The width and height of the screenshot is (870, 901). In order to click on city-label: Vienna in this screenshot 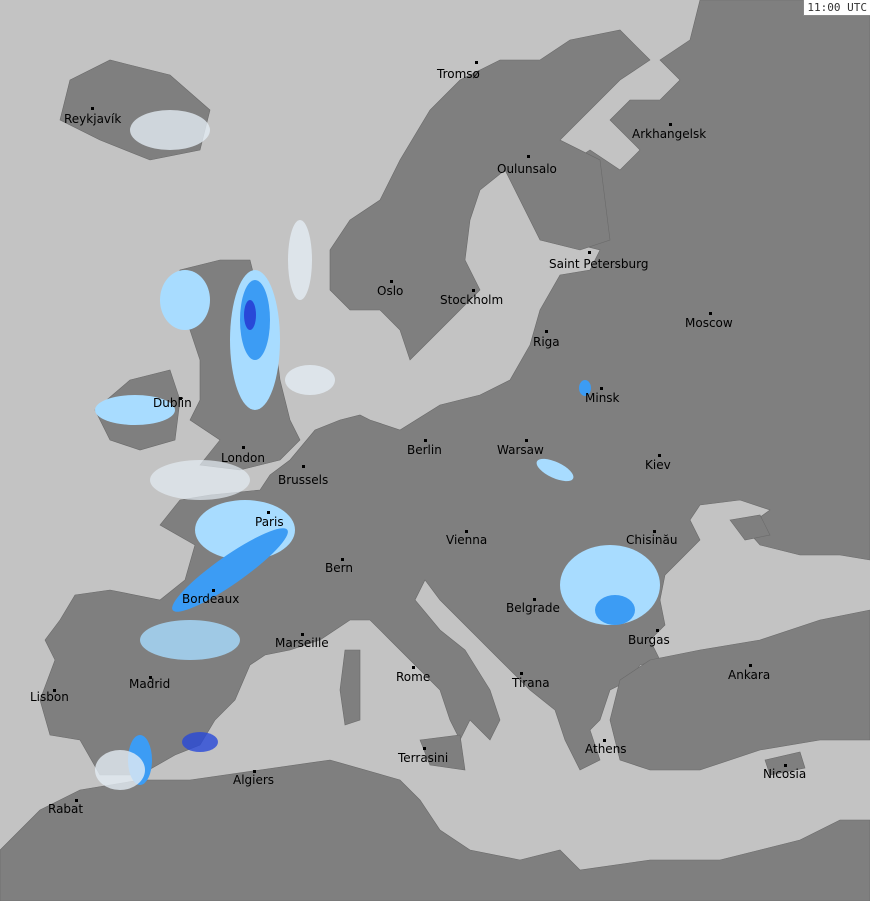, I will do `click(467, 540)`.